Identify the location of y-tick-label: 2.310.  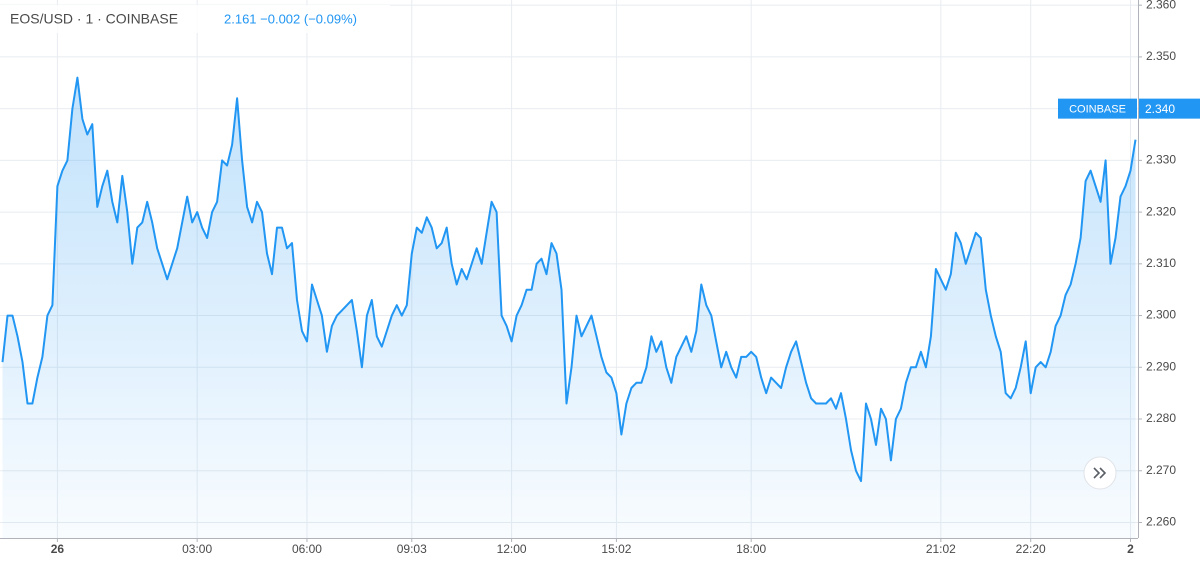
(1161, 263).